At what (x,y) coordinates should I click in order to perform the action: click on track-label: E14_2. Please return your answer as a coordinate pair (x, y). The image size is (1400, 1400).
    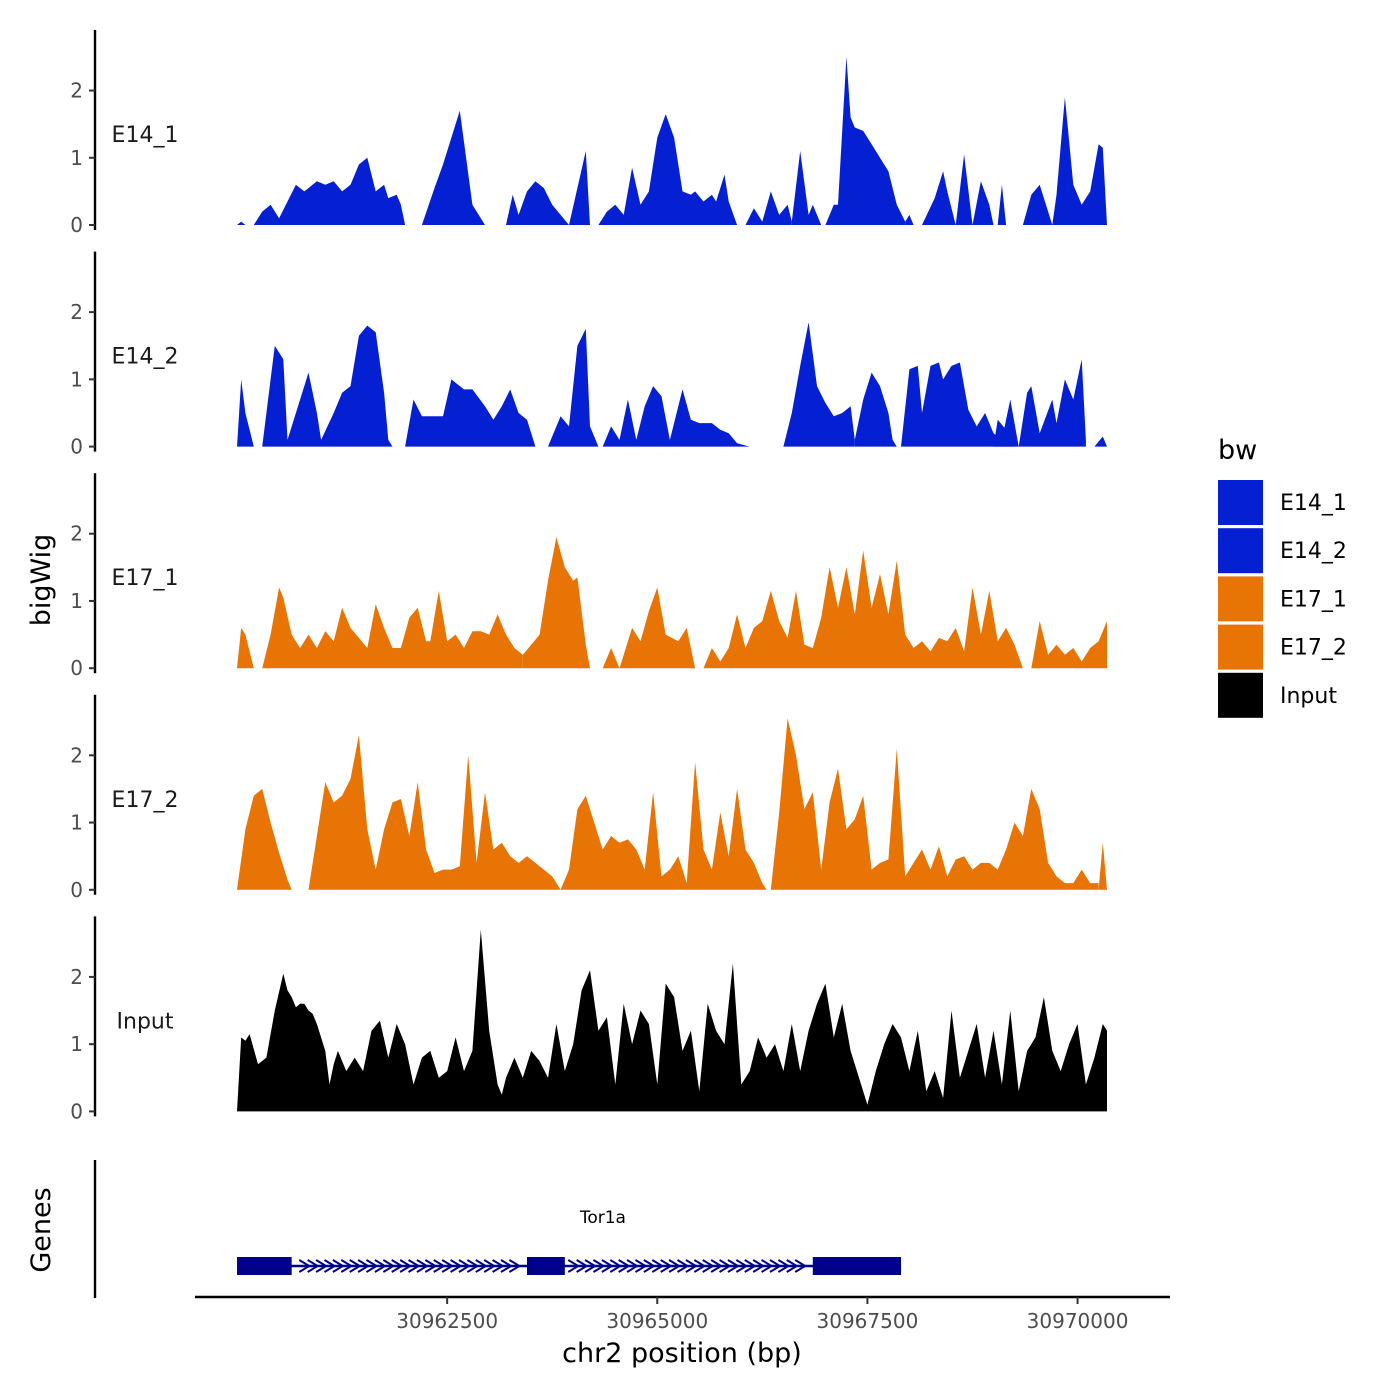
    Looking at the image, I should click on (145, 357).